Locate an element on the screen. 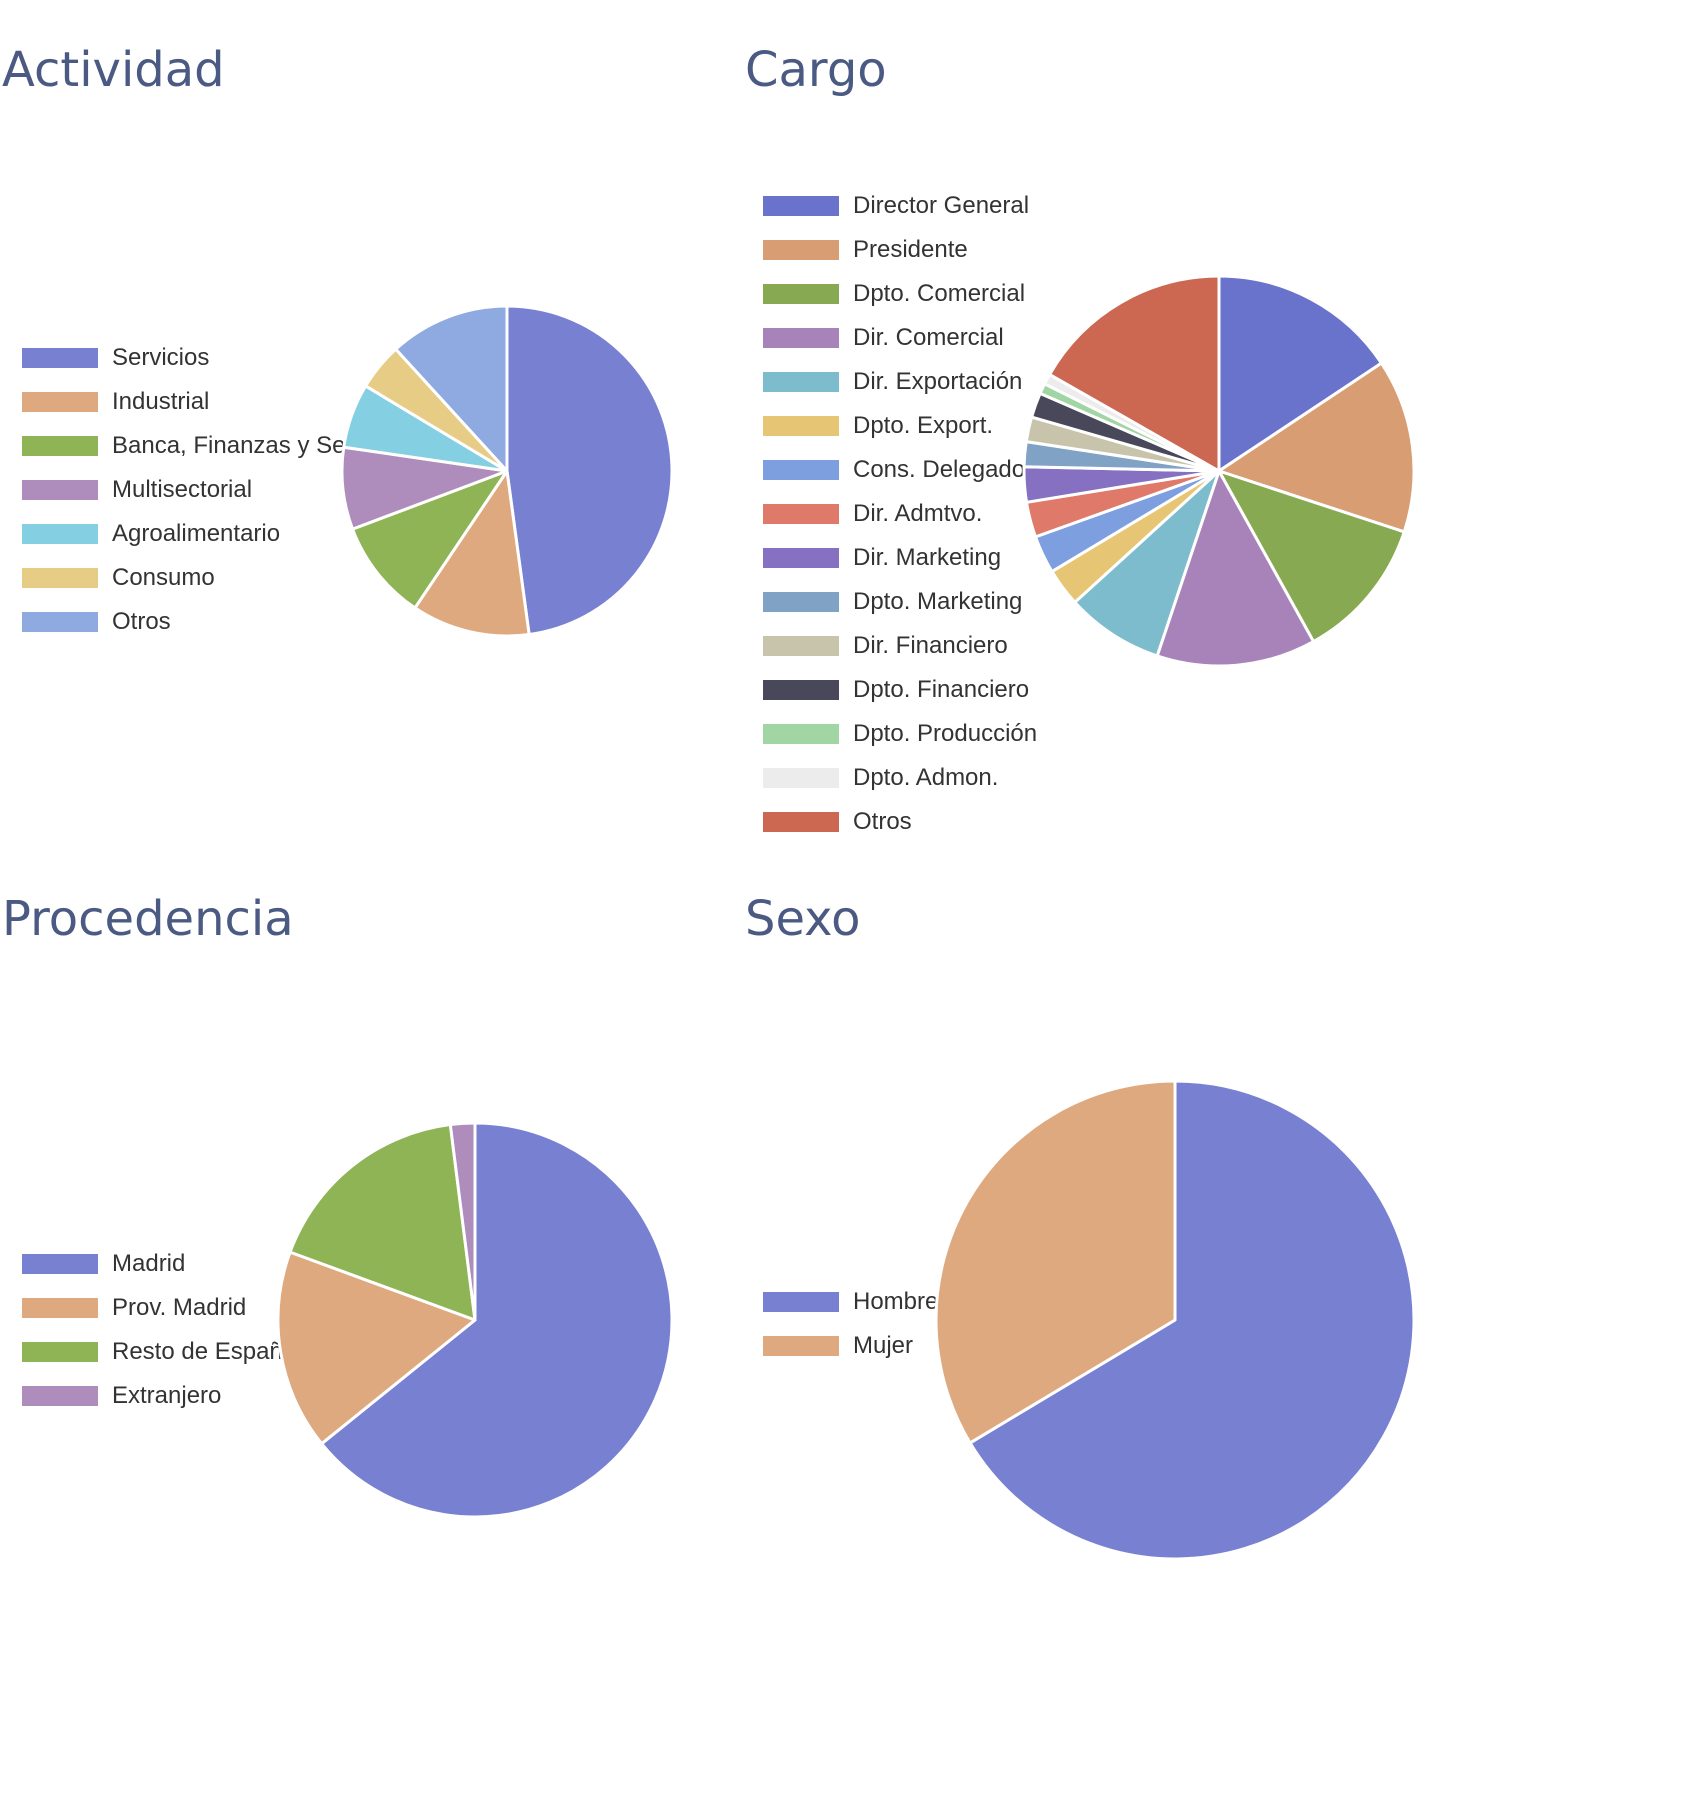  legend-label: Presidente is located at coordinates (910, 249).